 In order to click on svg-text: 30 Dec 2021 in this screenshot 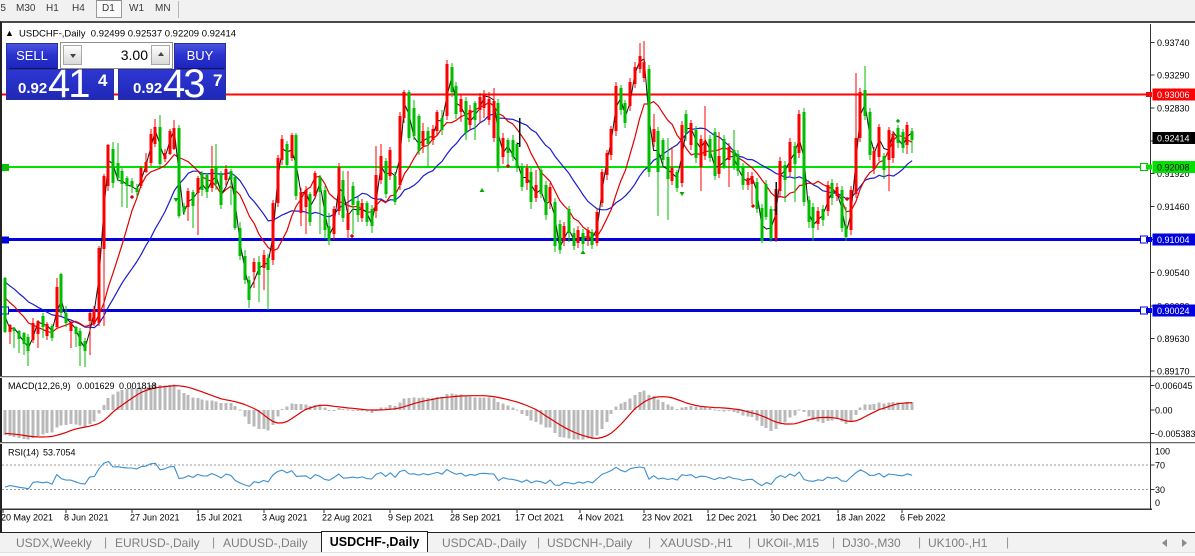, I will do `click(795, 518)`.